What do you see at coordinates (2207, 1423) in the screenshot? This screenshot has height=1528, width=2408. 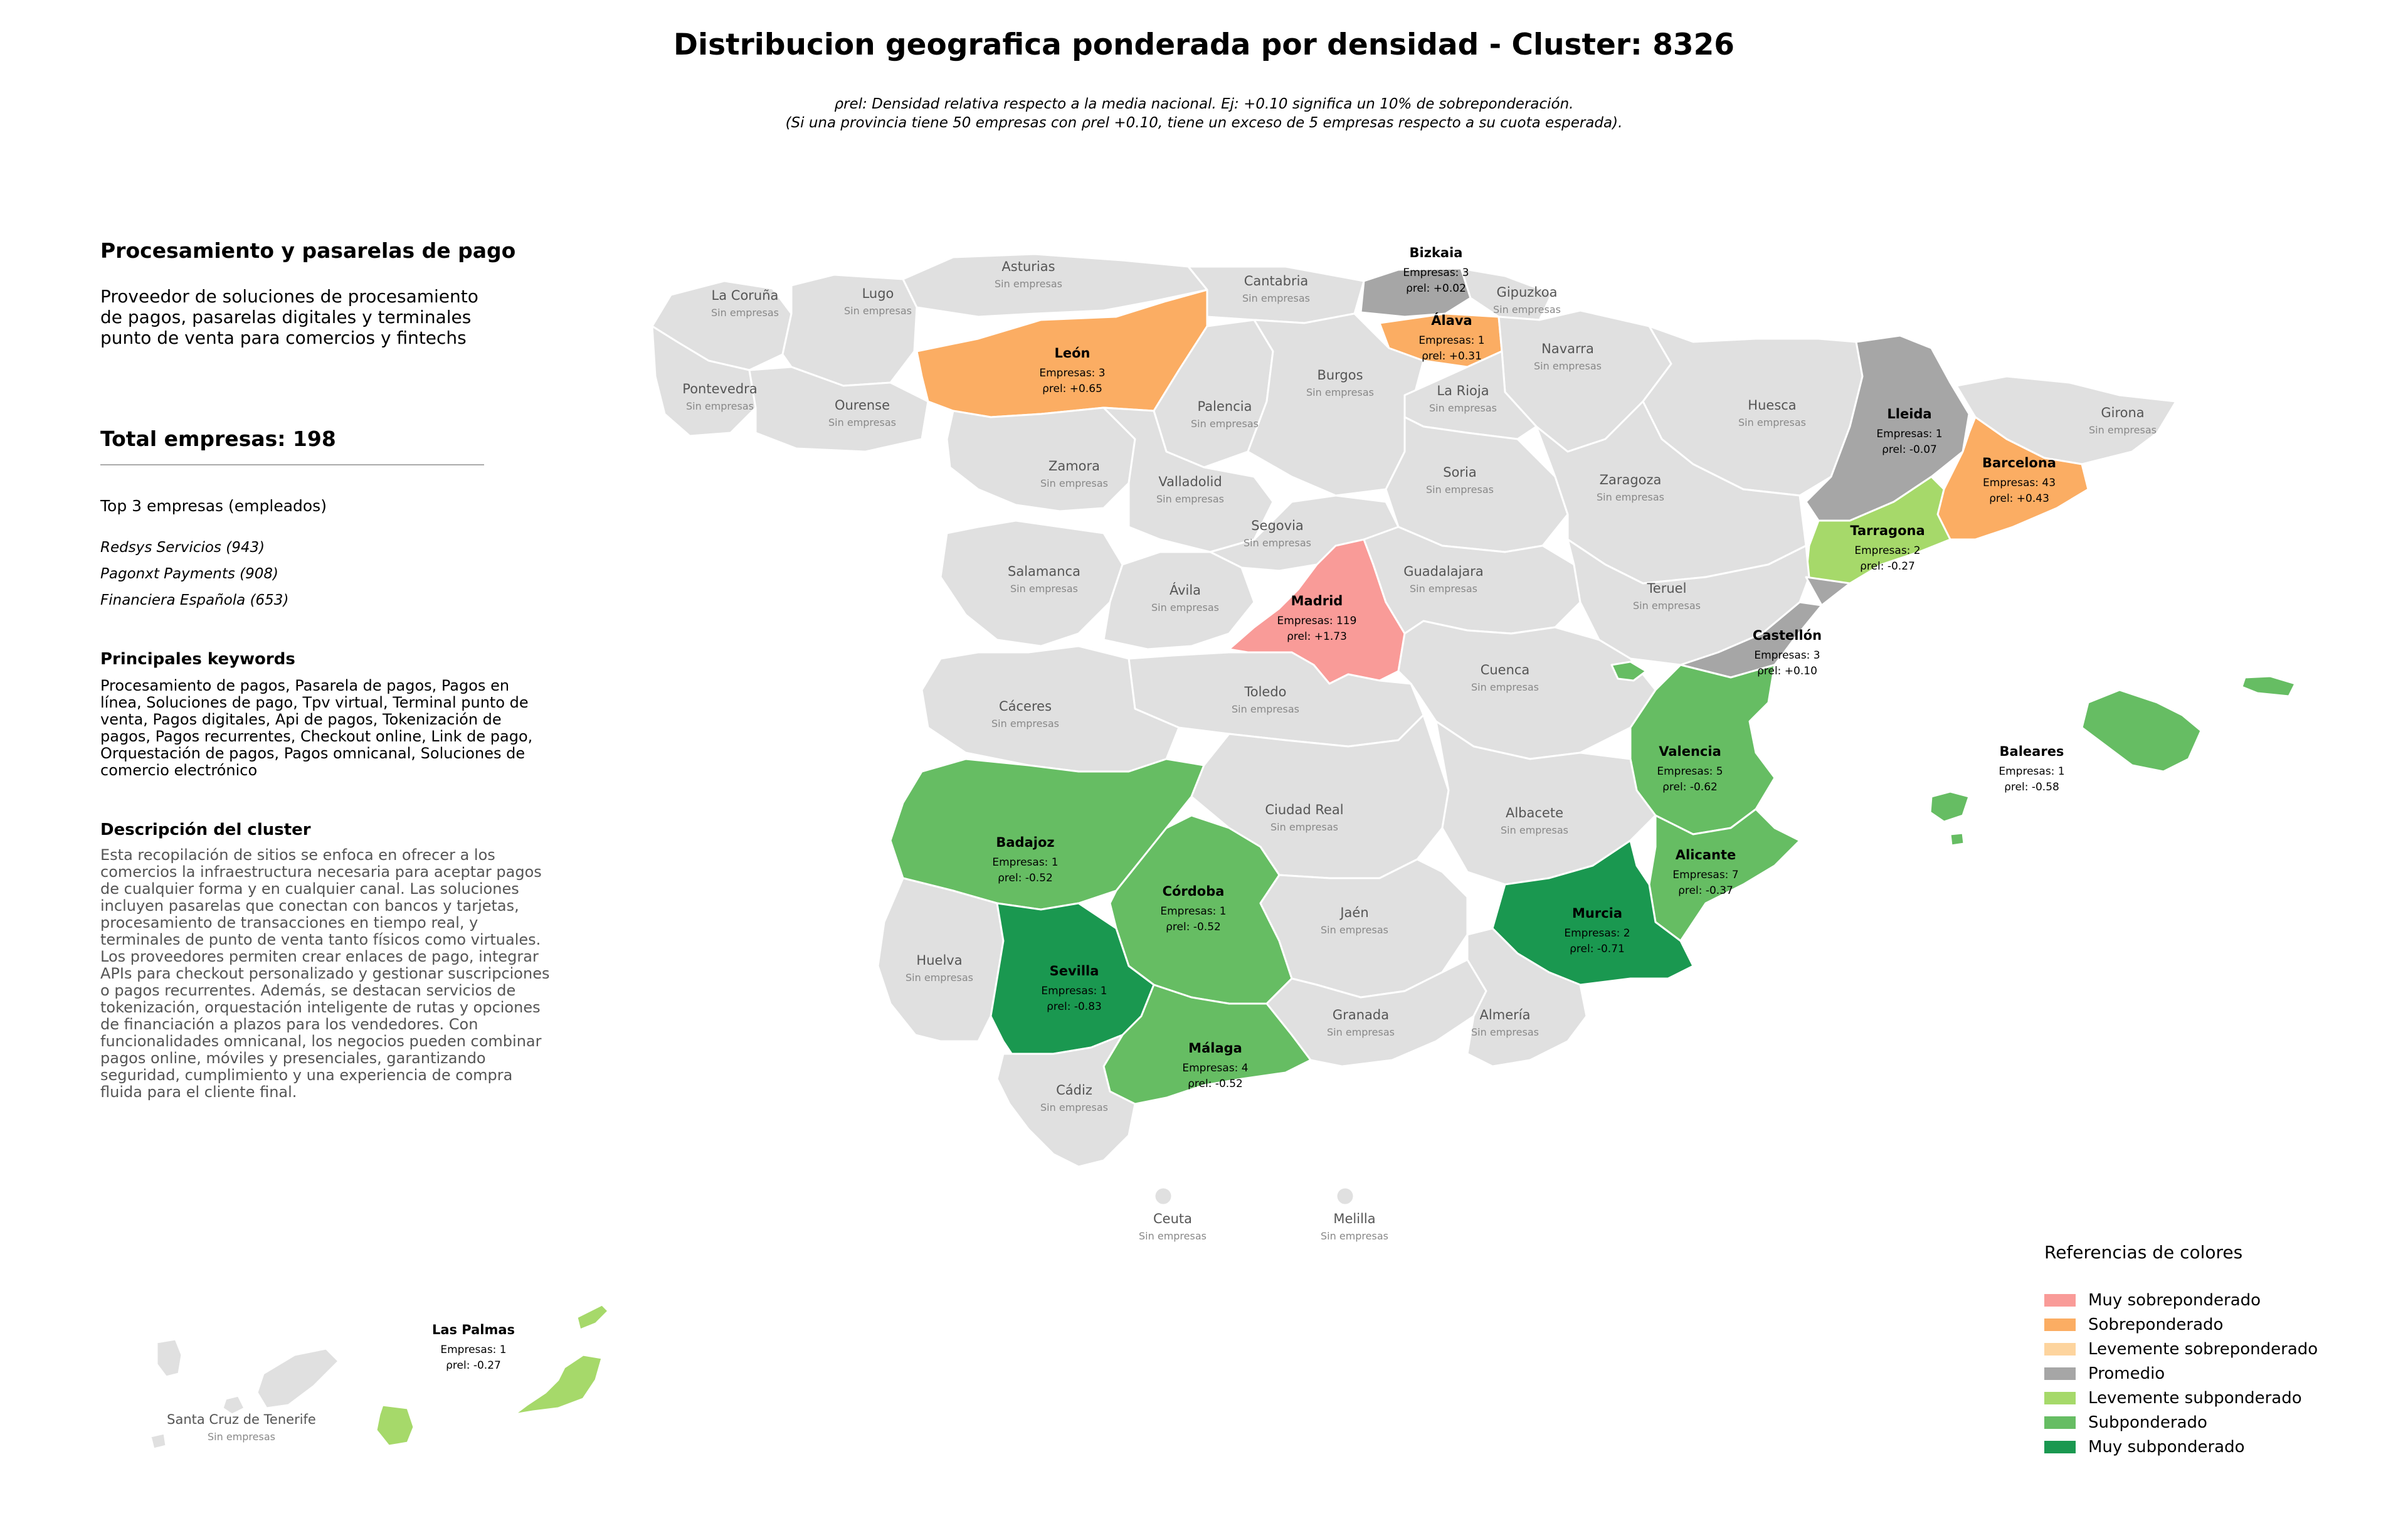 I see `legend-item: Subponderado` at bounding box center [2207, 1423].